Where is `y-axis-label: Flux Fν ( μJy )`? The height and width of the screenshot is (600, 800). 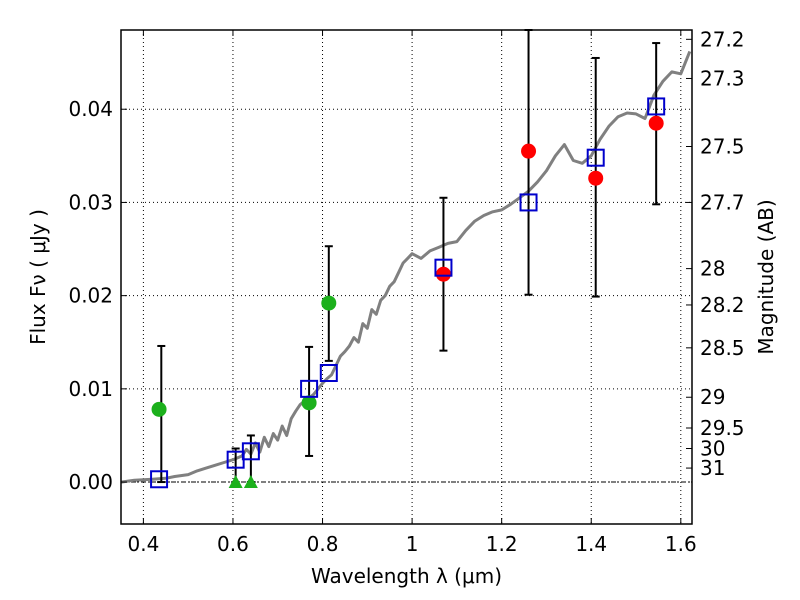
y-axis-label: Flux Fν ( μJy ) is located at coordinates (38, 277).